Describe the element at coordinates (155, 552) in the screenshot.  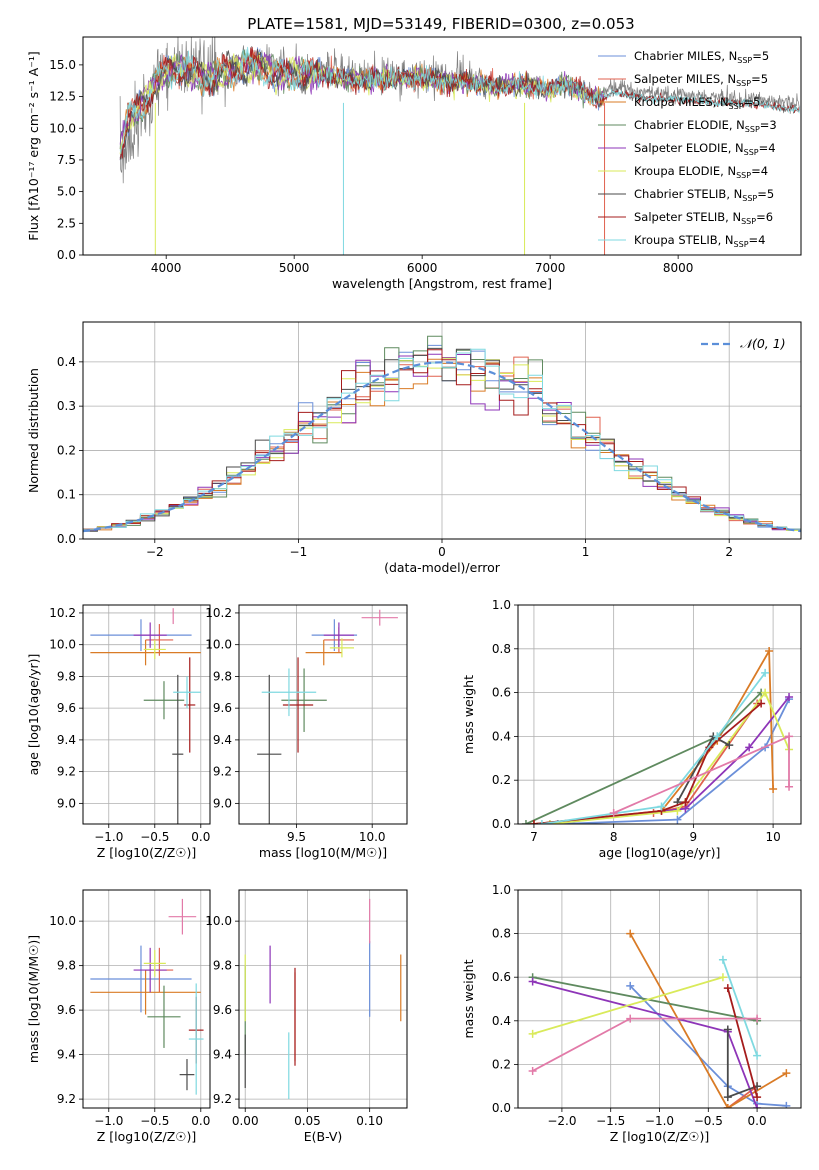
I see `x-tick-label: −2` at that location.